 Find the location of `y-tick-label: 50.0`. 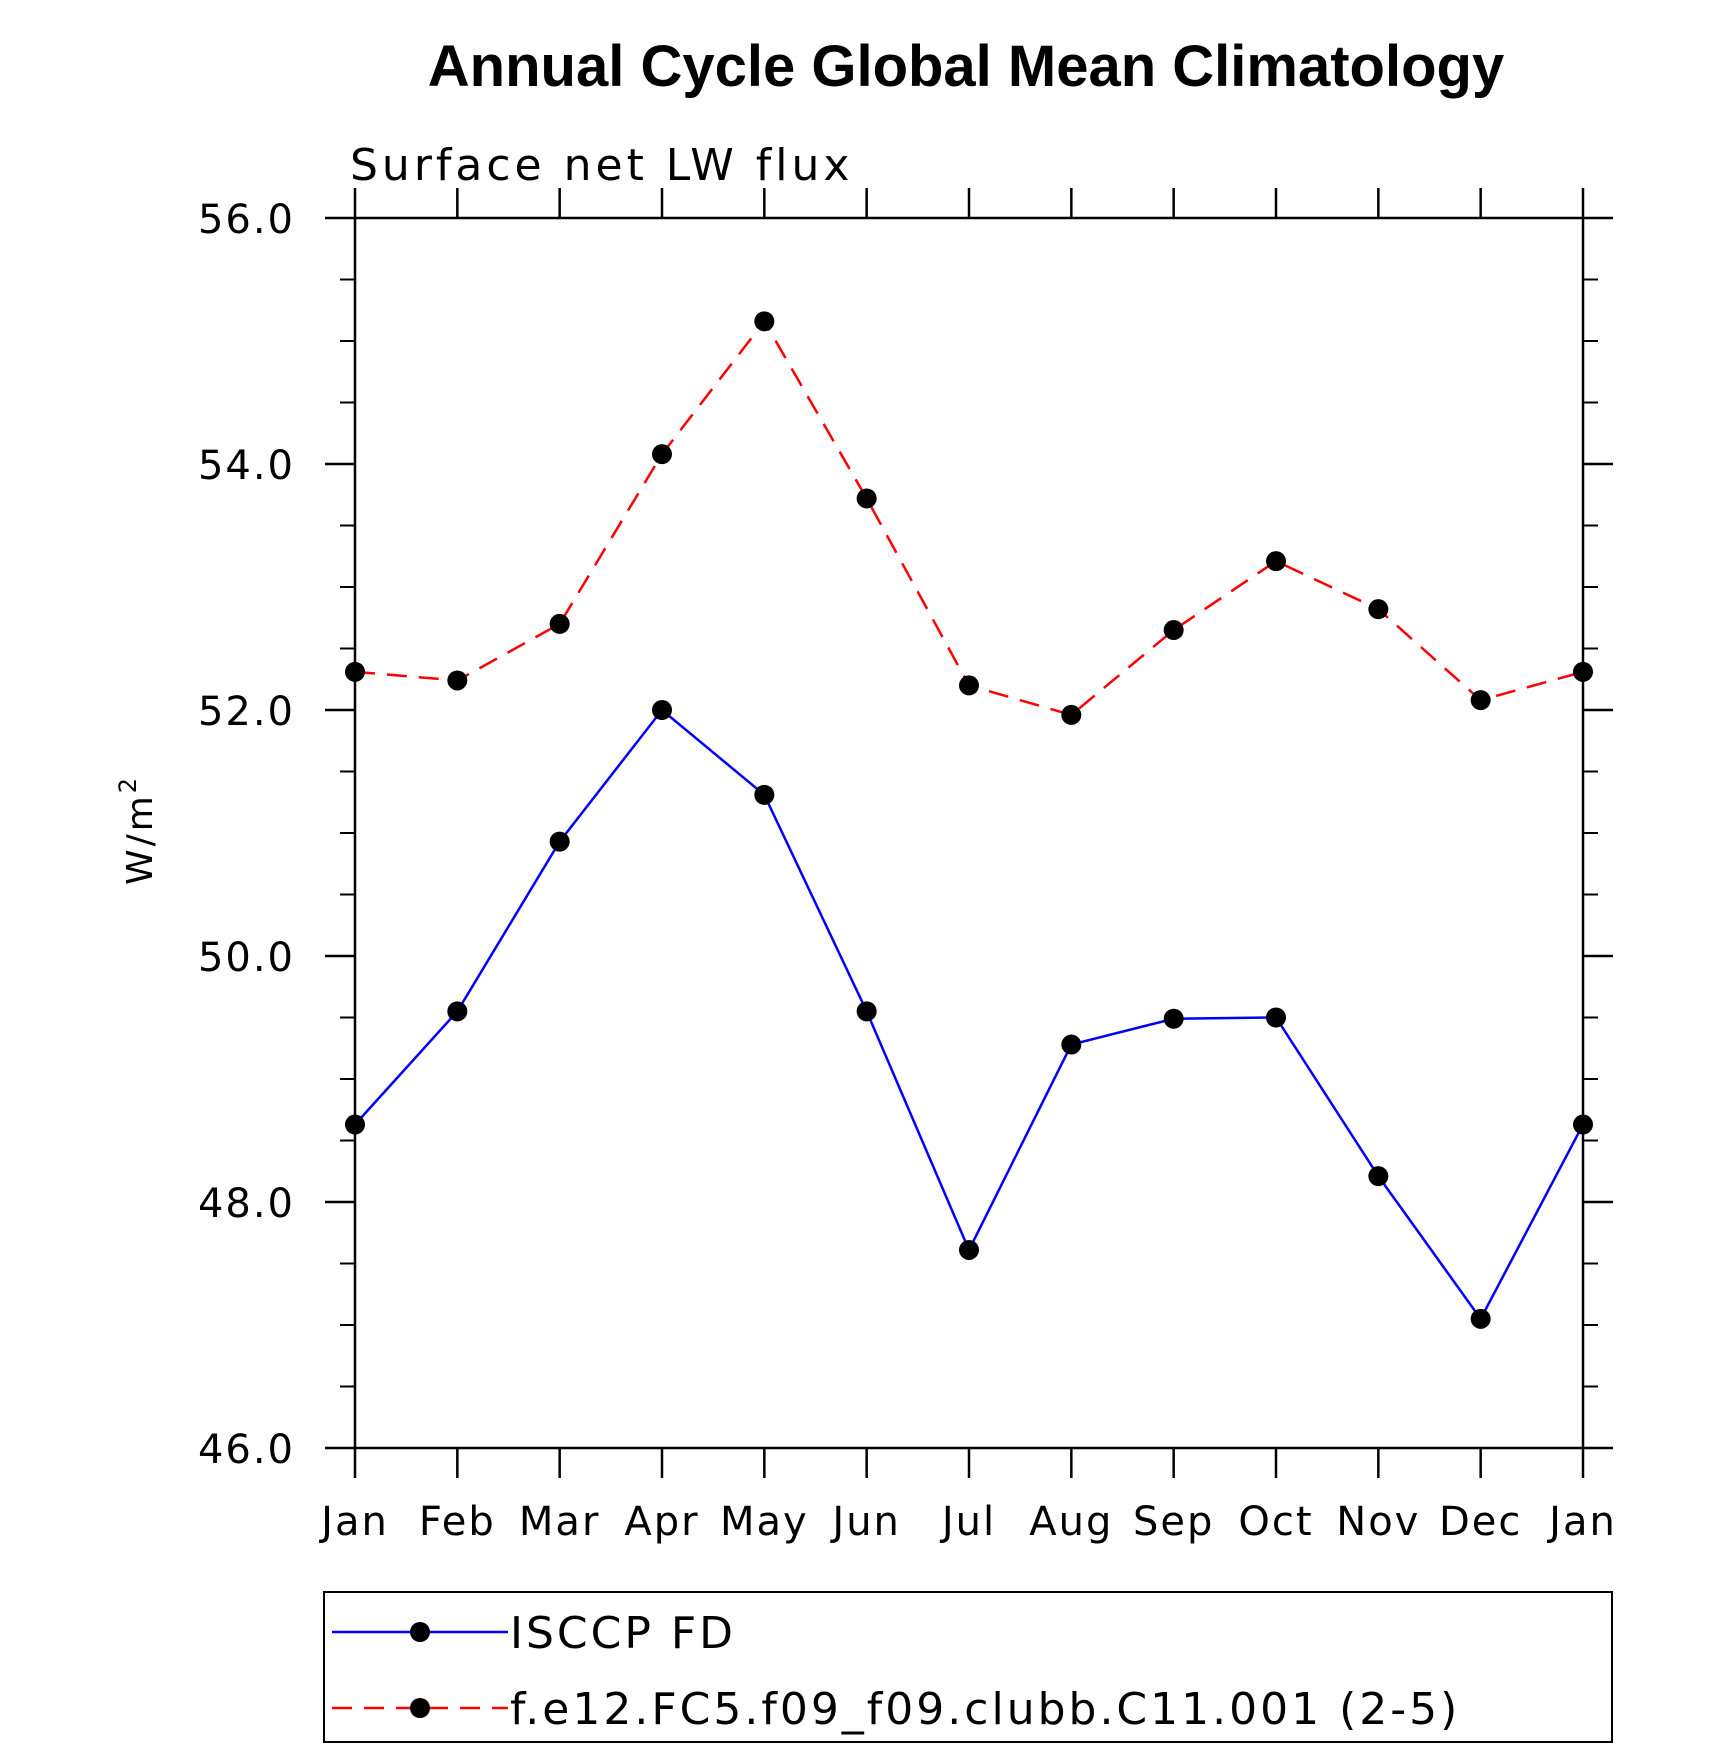

y-tick-label: 50.0 is located at coordinates (246, 958).